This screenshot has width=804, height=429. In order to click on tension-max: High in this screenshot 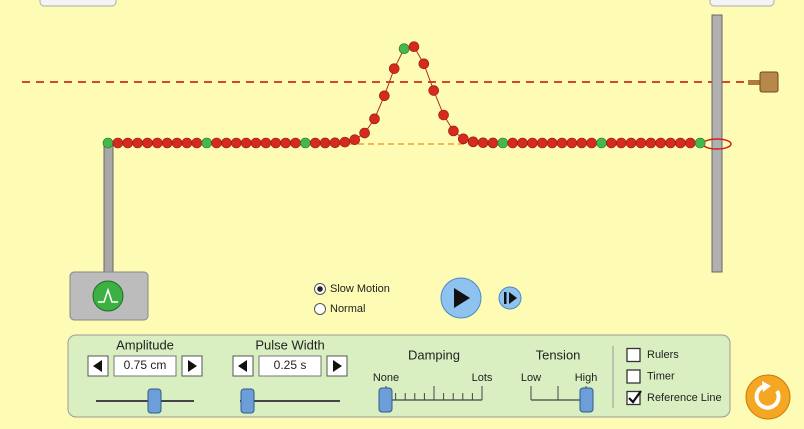, I will do `click(586, 378)`.